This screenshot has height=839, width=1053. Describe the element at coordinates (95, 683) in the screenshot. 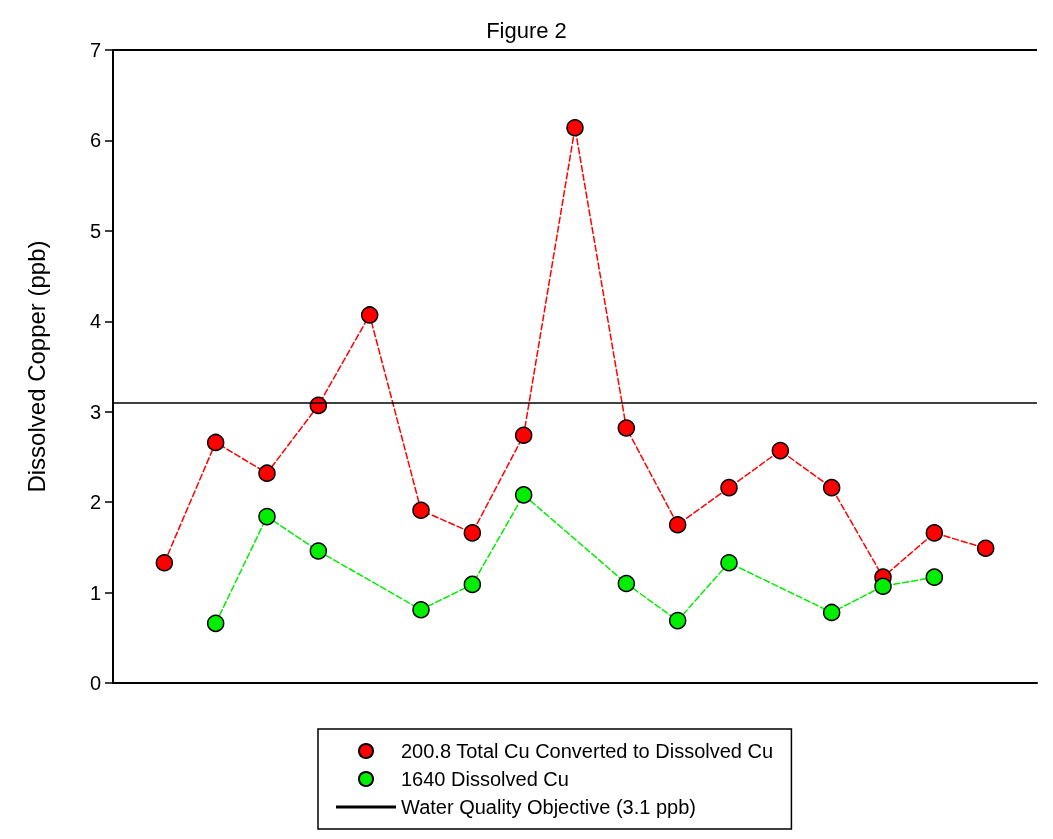

I see `y-tick-label: 0` at that location.